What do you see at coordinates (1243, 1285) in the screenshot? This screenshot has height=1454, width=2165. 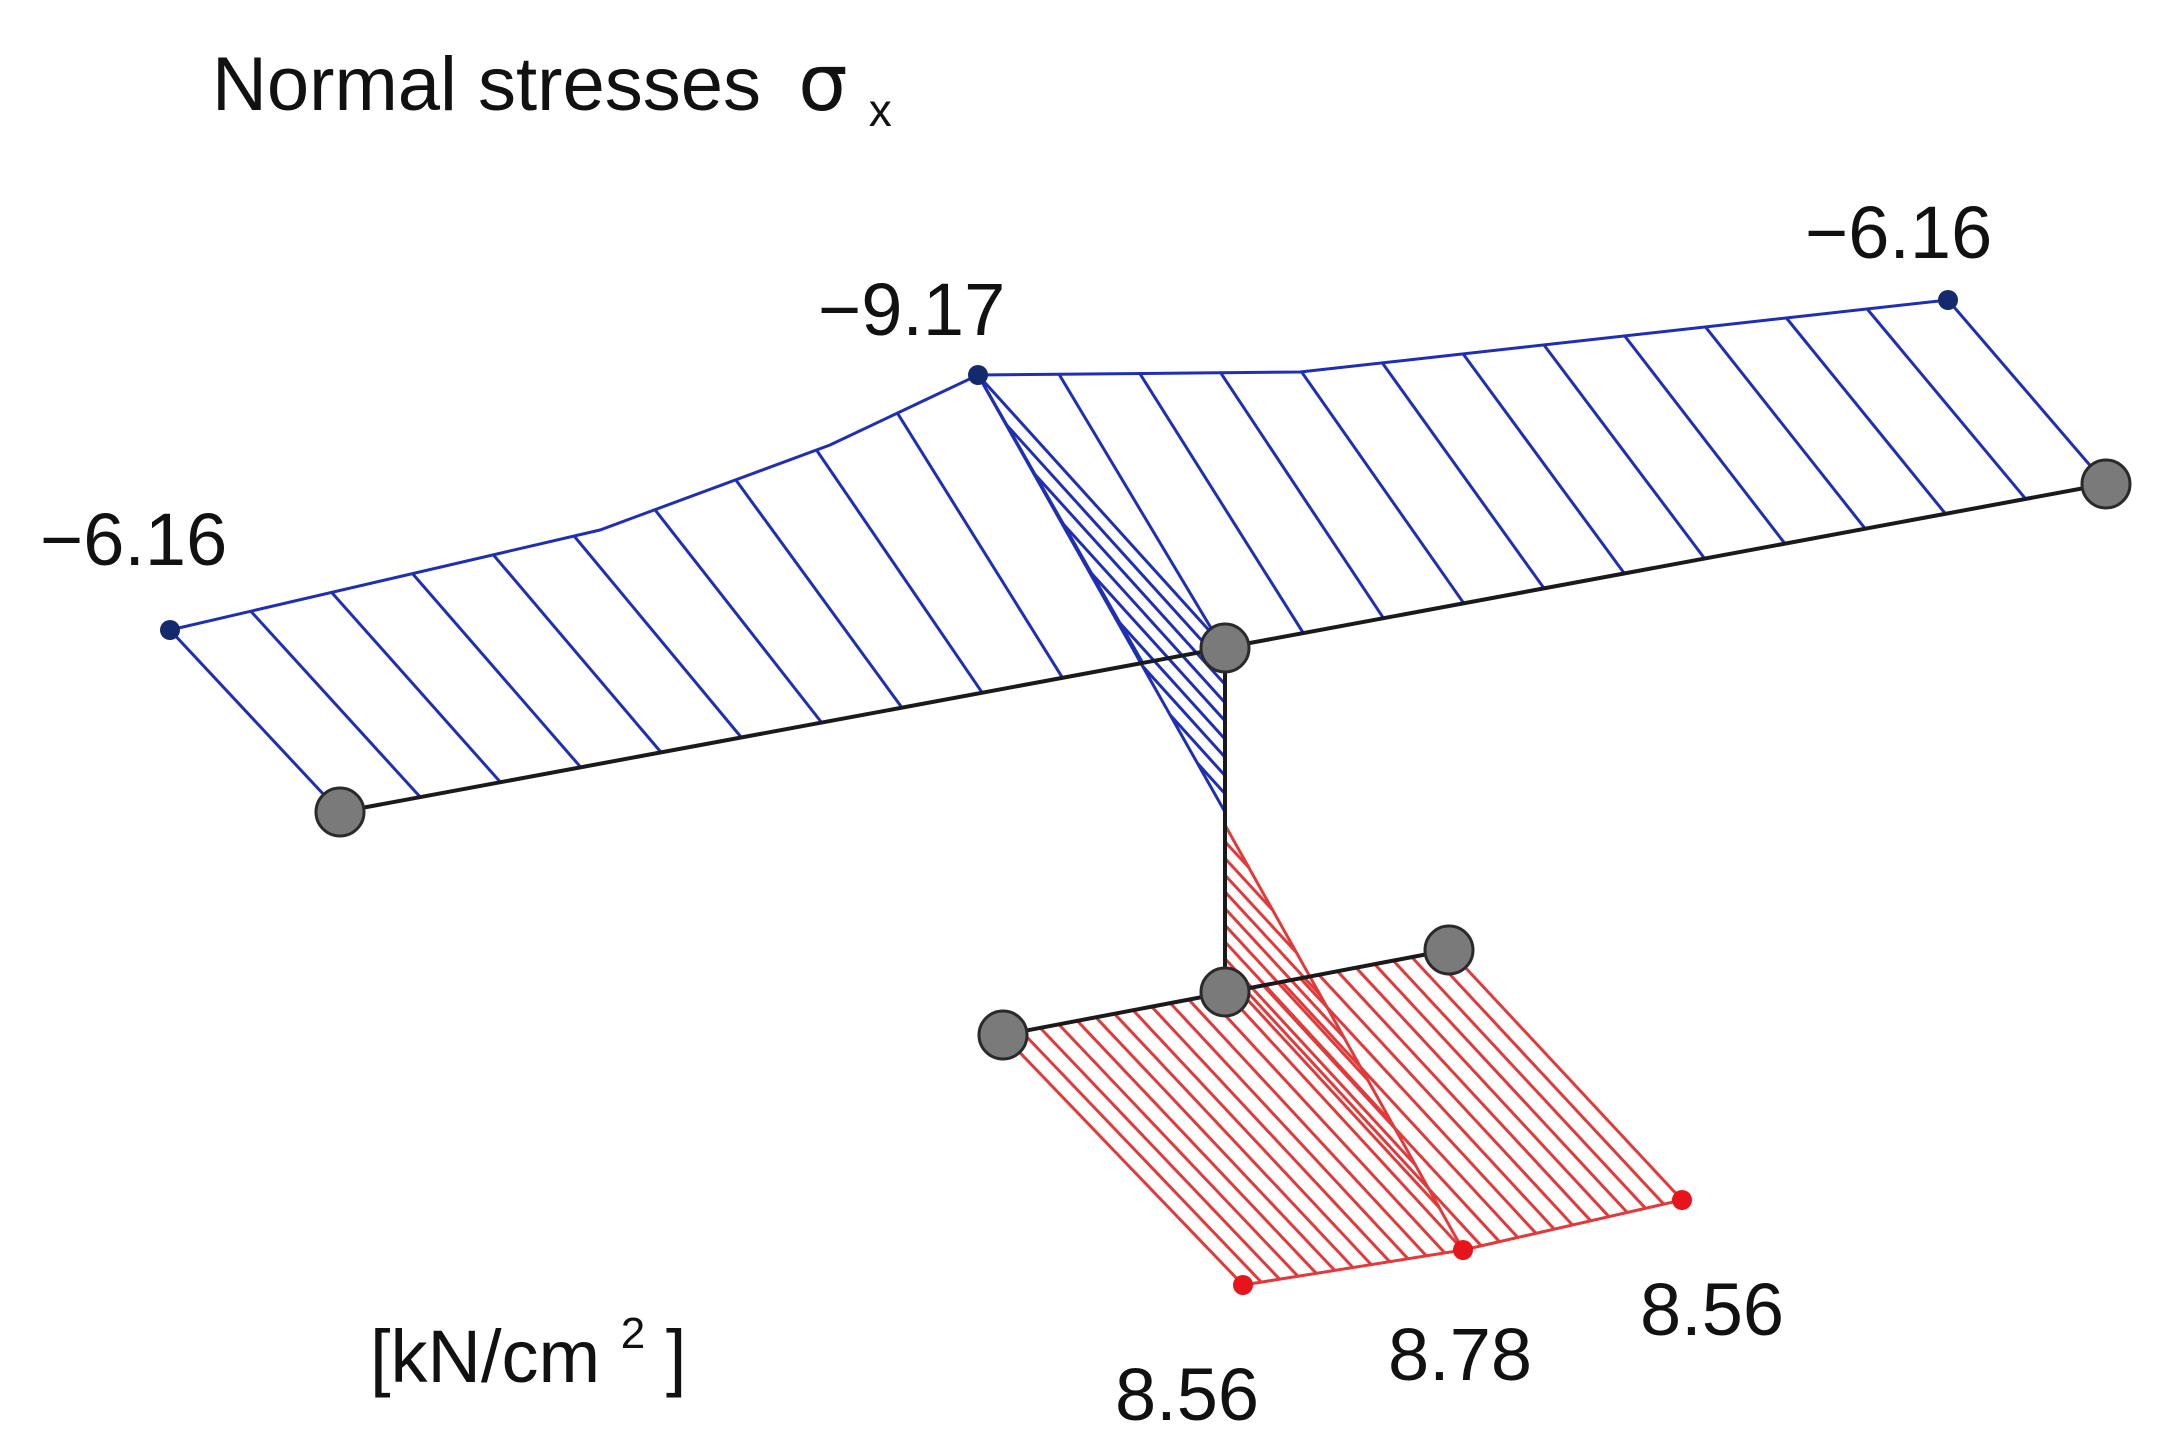 I see `point-bottom-left` at bounding box center [1243, 1285].